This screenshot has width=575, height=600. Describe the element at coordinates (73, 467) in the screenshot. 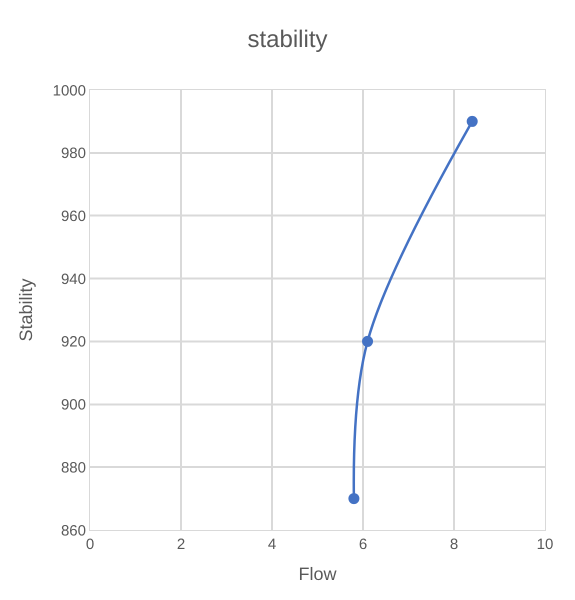

I see `y-tick-label: 880` at that location.